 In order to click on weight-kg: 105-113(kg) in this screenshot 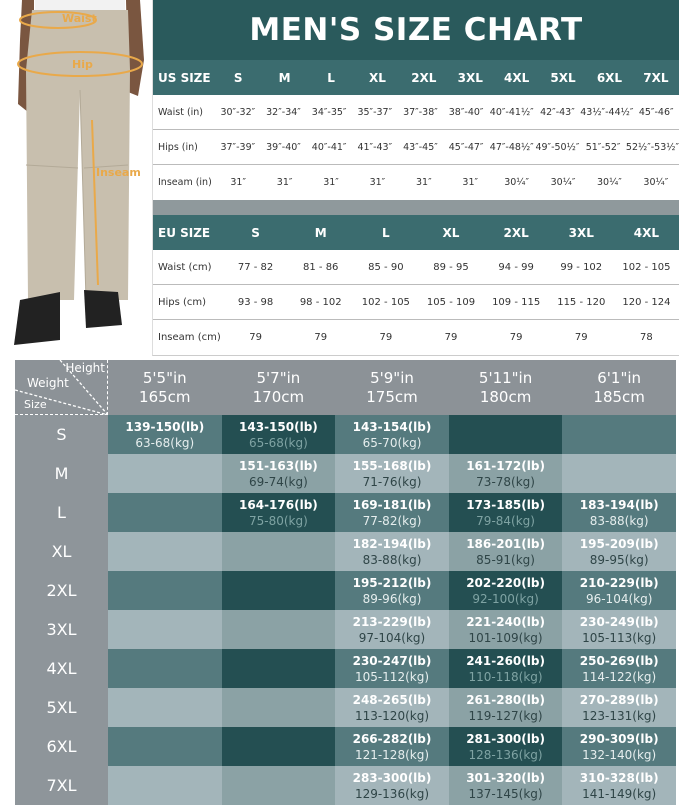, I will do `click(619, 637)`.